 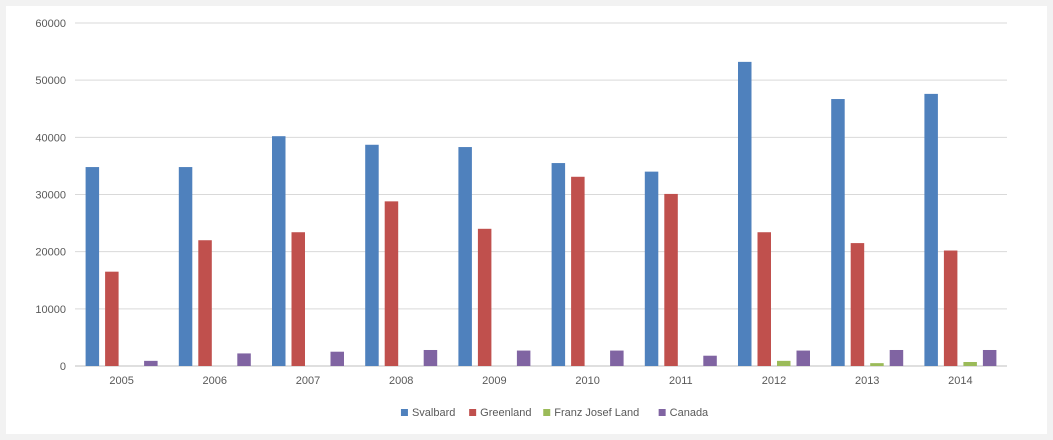 What do you see at coordinates (710, 360) in the screenshot?
I see `bar-canada-2011` at bounding box center [710, 360].